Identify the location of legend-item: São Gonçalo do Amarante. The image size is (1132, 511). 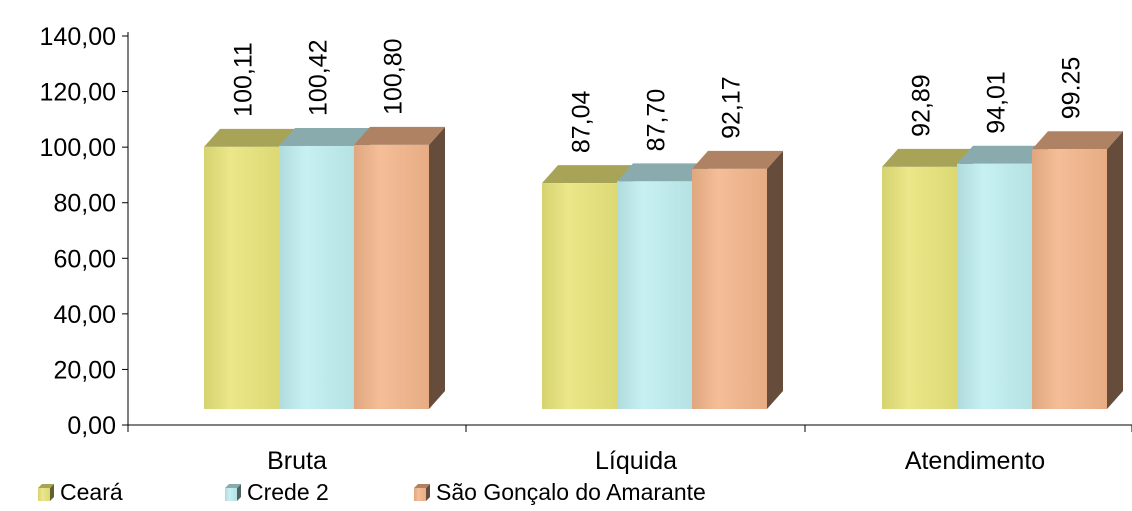
(560, 492).